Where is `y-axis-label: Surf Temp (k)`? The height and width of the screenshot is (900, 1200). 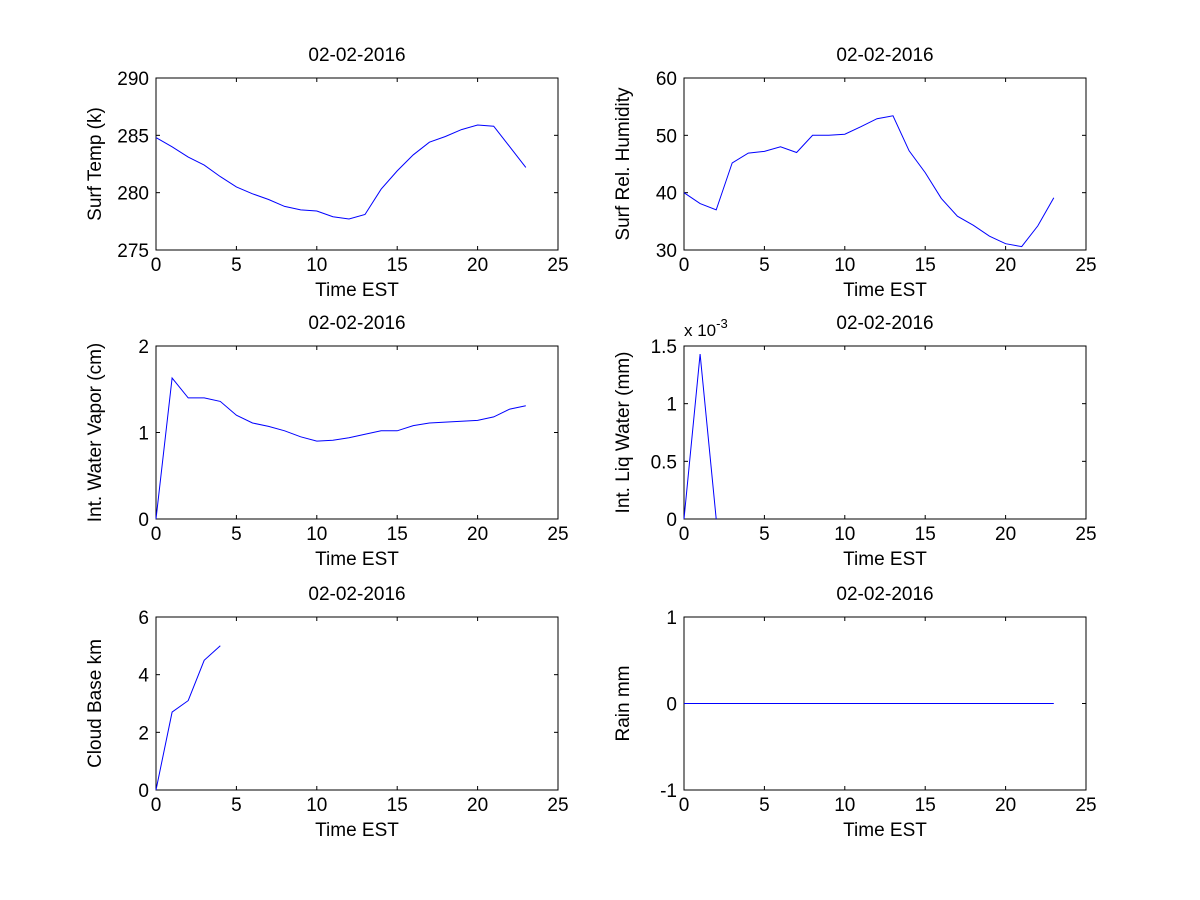
y-axis-label: Surf Temp (k) is located at coordinates (95, 164).